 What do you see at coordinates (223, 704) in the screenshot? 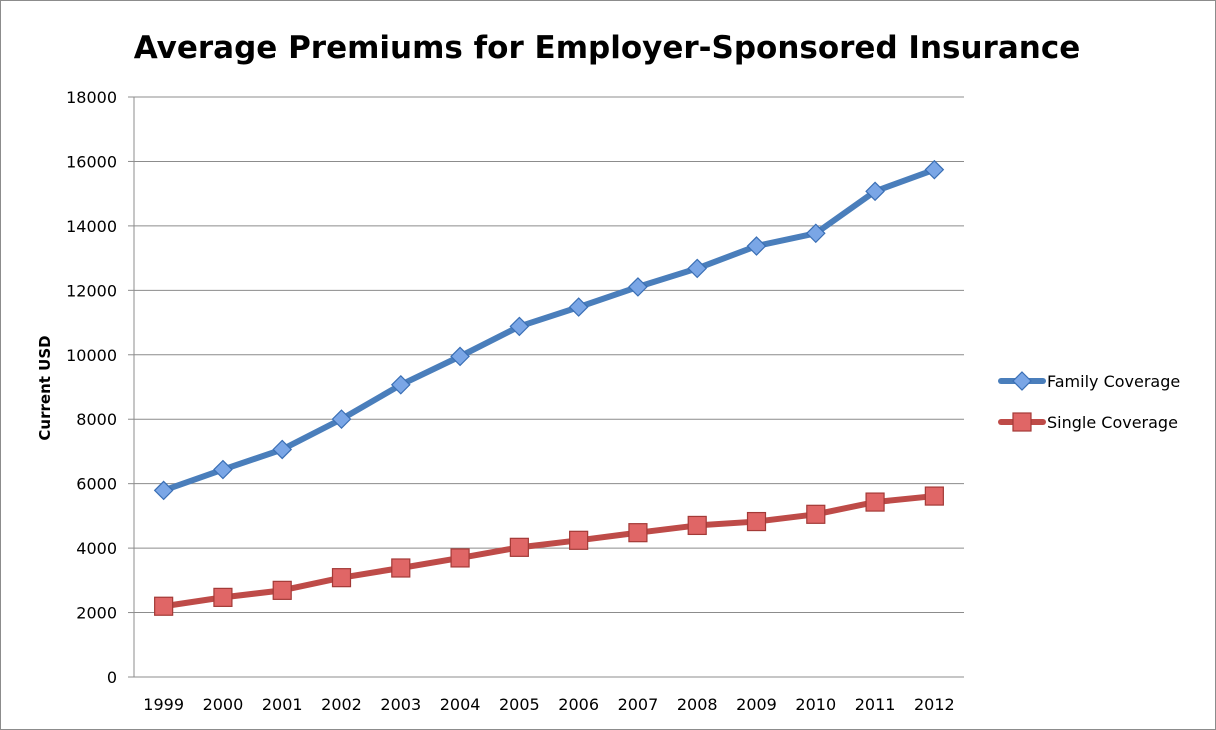
I see `x-tick-label: 2000` at bounding box center [223, 704].